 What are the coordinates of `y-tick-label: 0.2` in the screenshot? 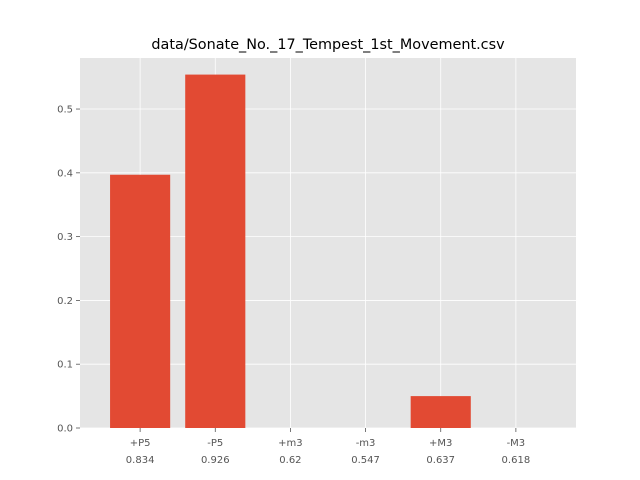 It's located at (65, 301).